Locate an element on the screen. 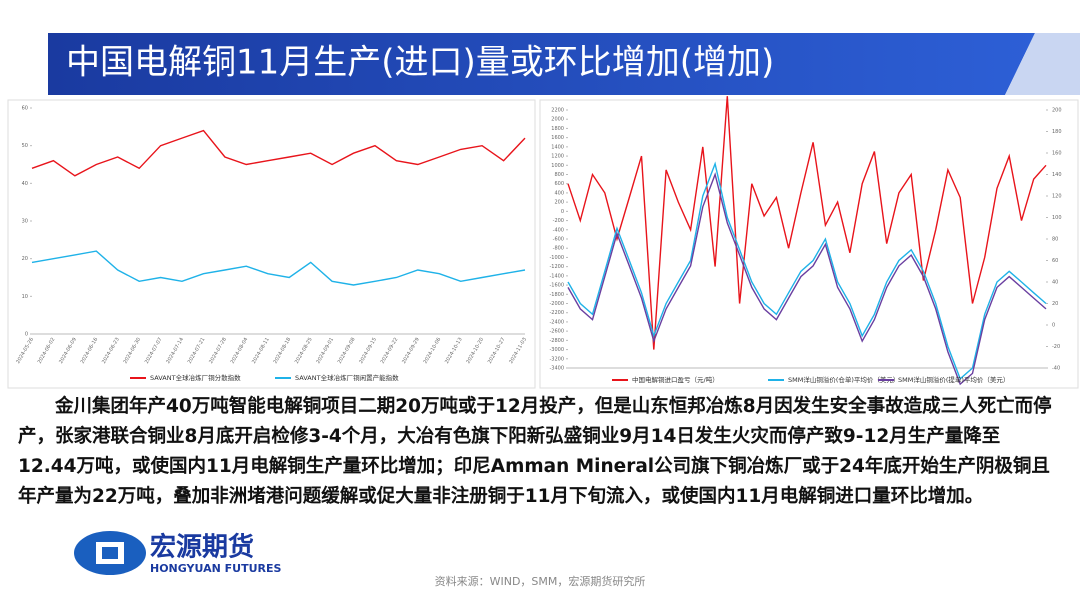  y-tick-label: -1200 is located at coordinates (556, 267).